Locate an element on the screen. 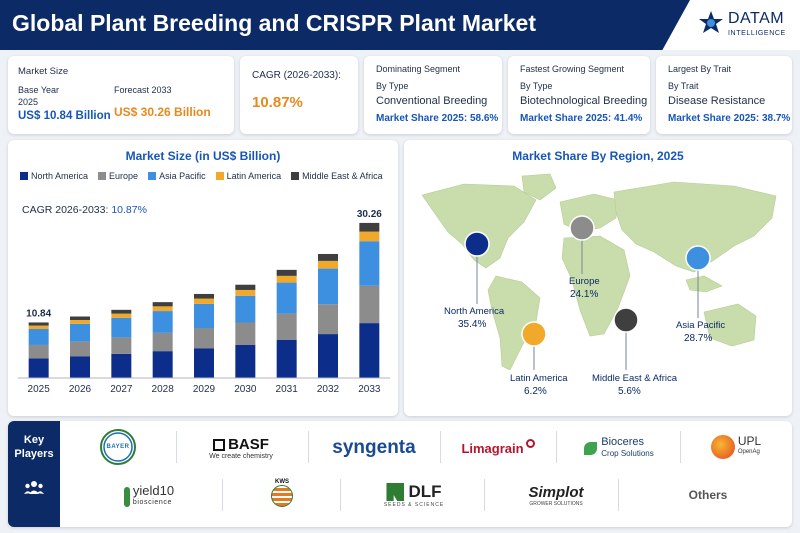  legend-item: Latin America is located at coordinates (248, 176).